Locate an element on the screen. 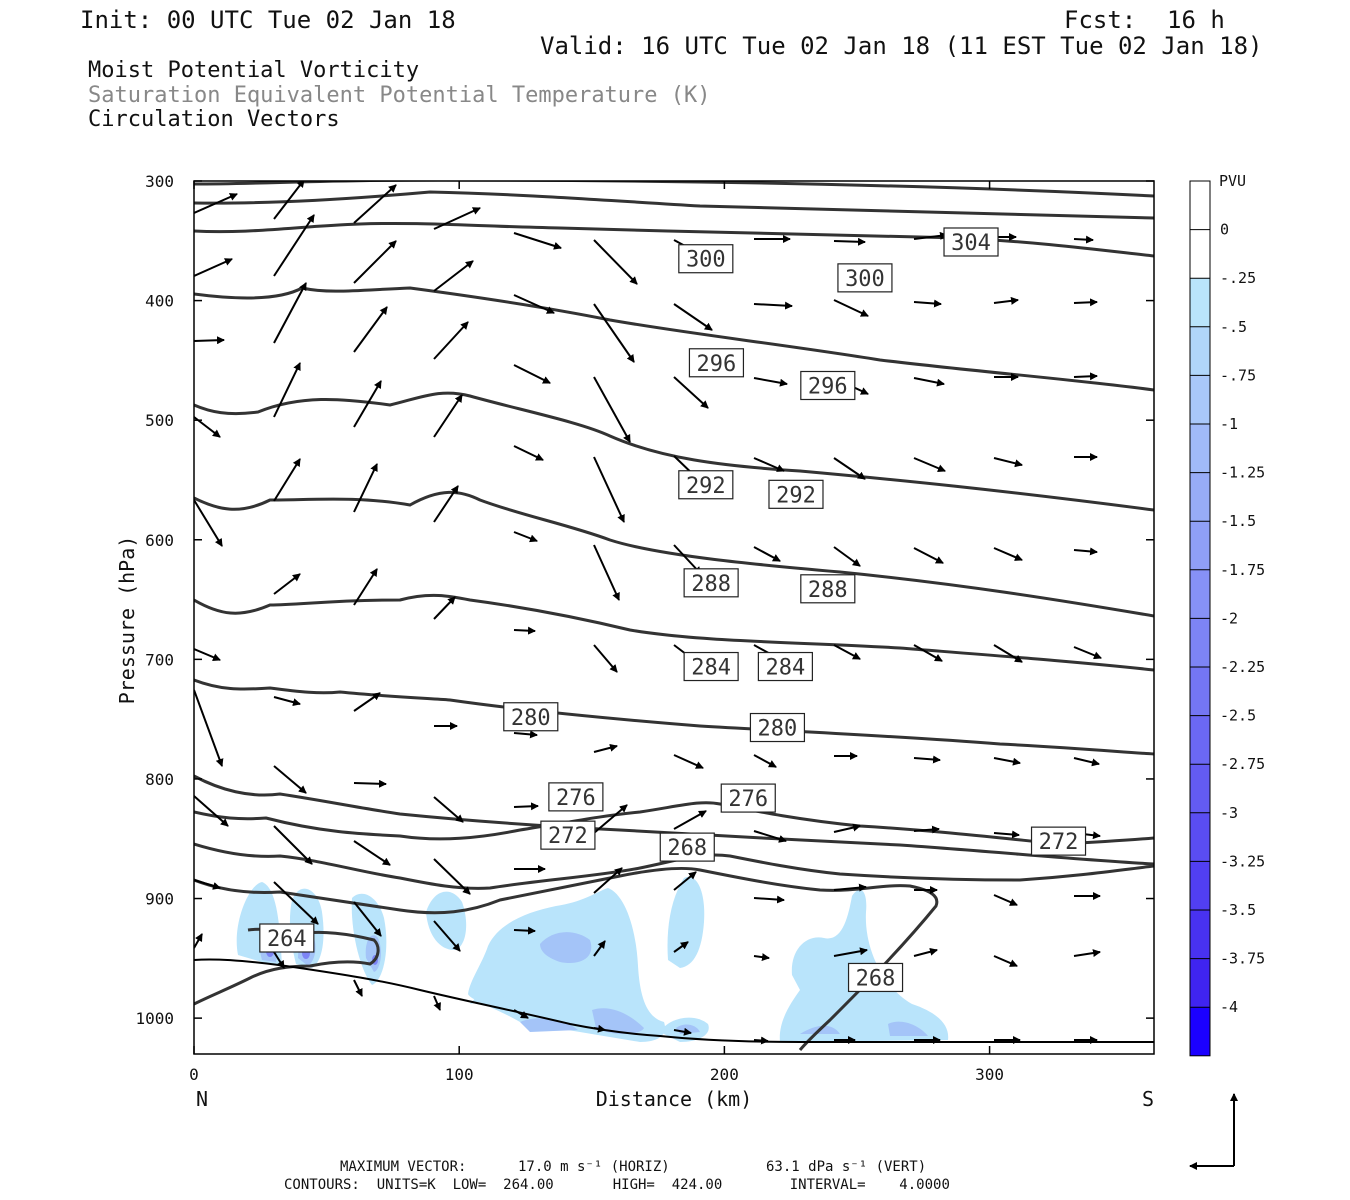 The width and height of the screenshot is (1350, 1200). max-vector-label: MAXIMUM VECTOR: is located at coordinates (403, 1167).